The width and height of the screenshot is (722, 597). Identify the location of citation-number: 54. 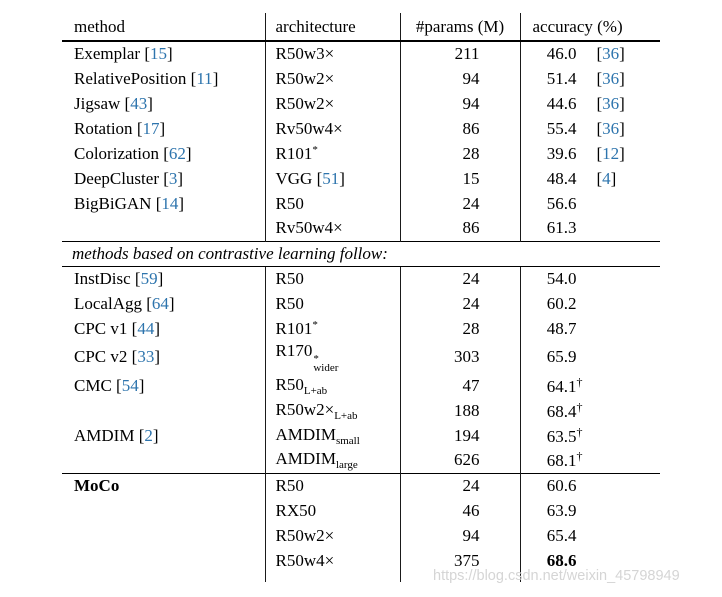
(130, 385).